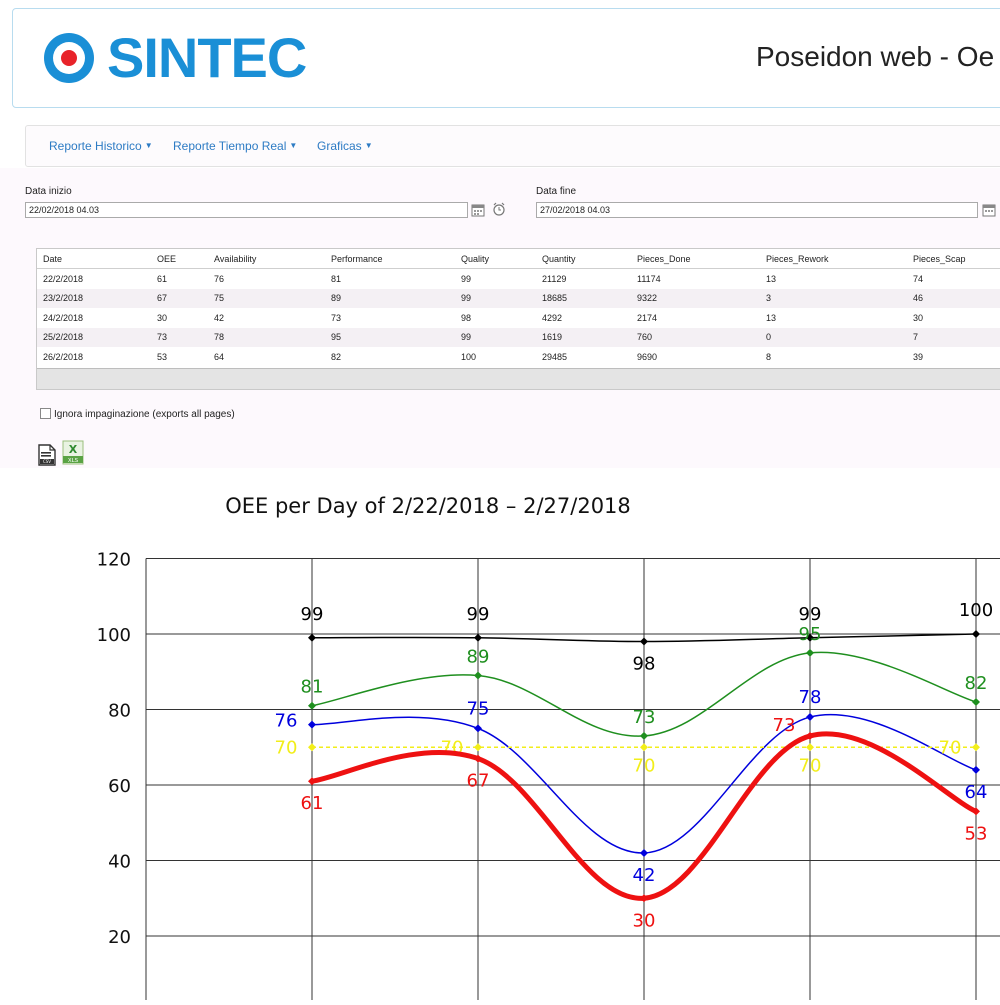 The width and height of the screenshot is (1000, 1005). I want to click on table-cell: 75, so click(266, 298).